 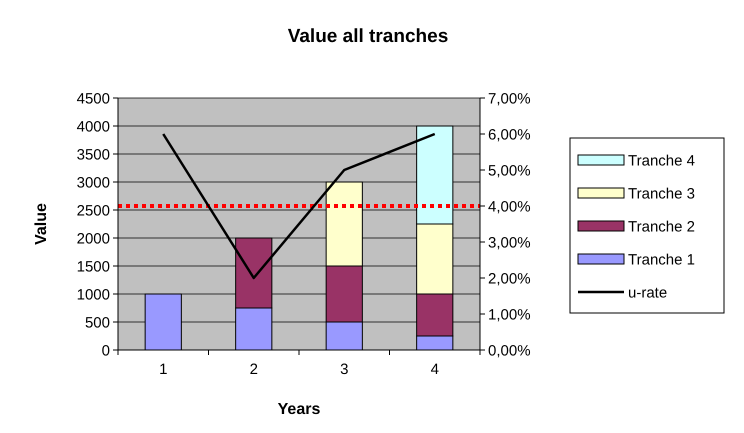 I want to click on y-tick-label: 3500, so click(x=93, y=155).